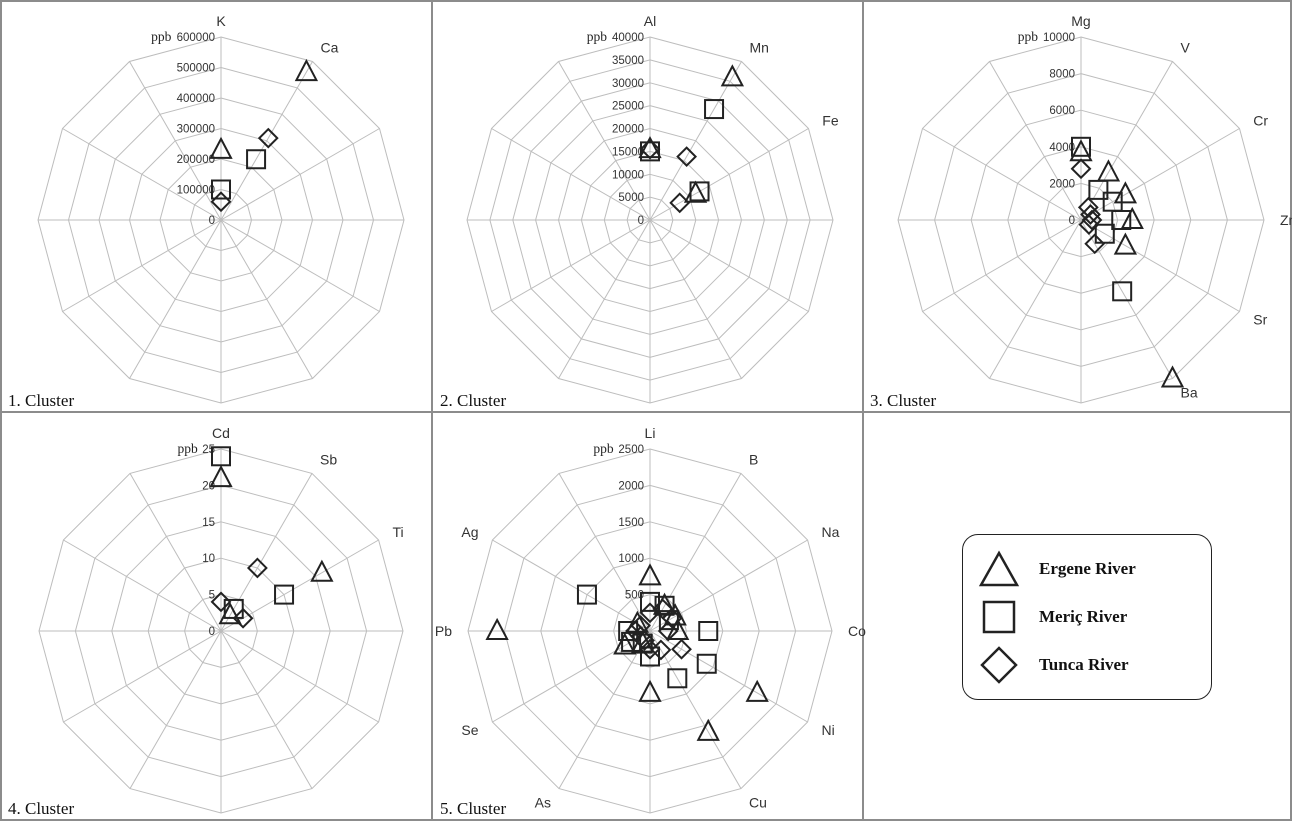 This screenshot has height=821, width=1292. What do you see at coordinates (328, 460) in the screenshot?
I see `axis-label-sb: Sb` at bounding box center [328, 460].